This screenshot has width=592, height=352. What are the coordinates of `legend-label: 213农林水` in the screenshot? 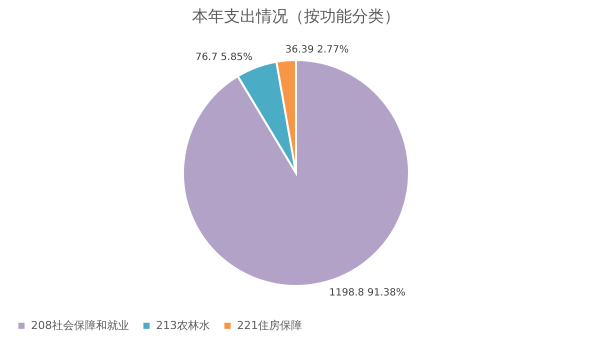 It's located at (183, 325).